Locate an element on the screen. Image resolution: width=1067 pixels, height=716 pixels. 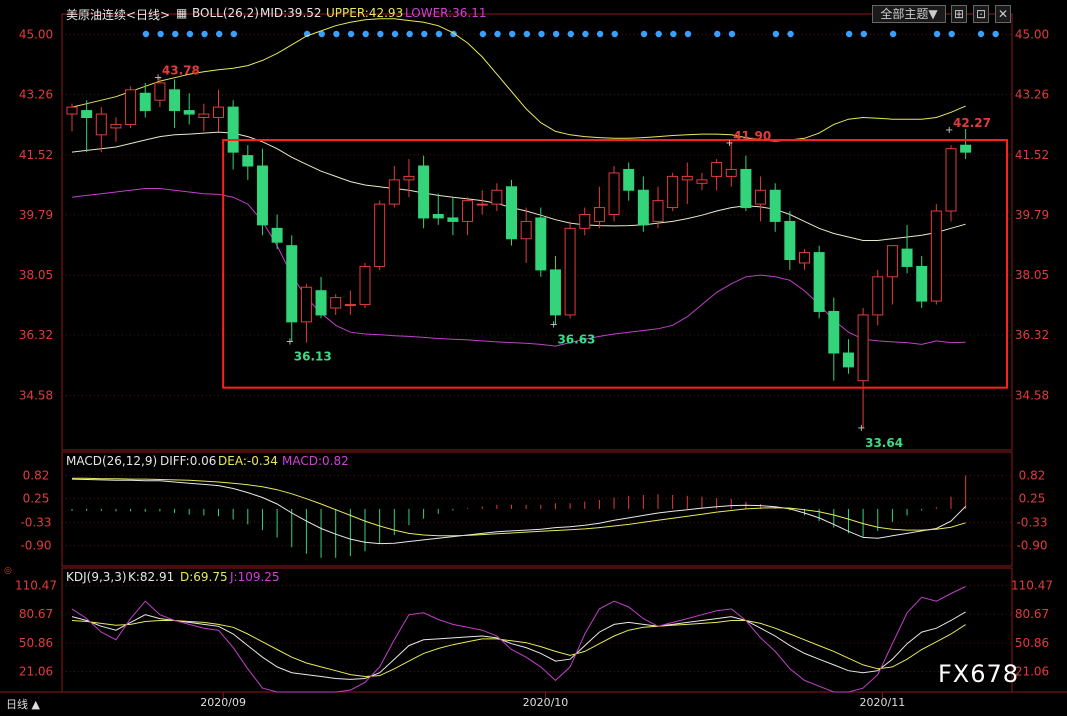
chart-title: 美原油连续<日线> is located at coordinates (118, 15).